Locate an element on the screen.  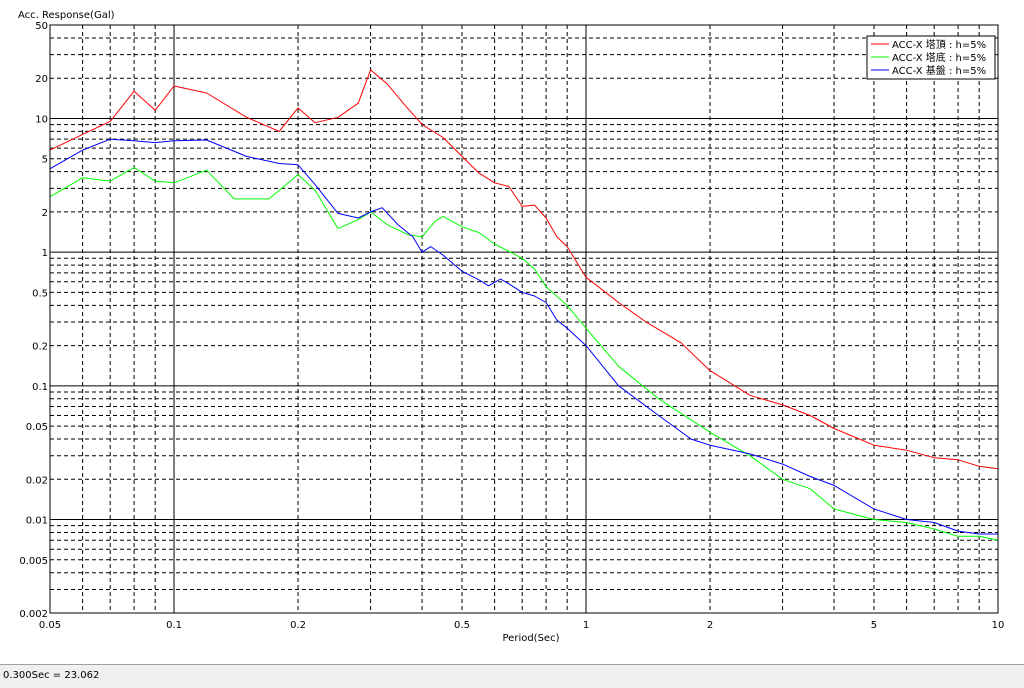
x-axis-title: Period(Sec) is located at coordinates (531, 638).